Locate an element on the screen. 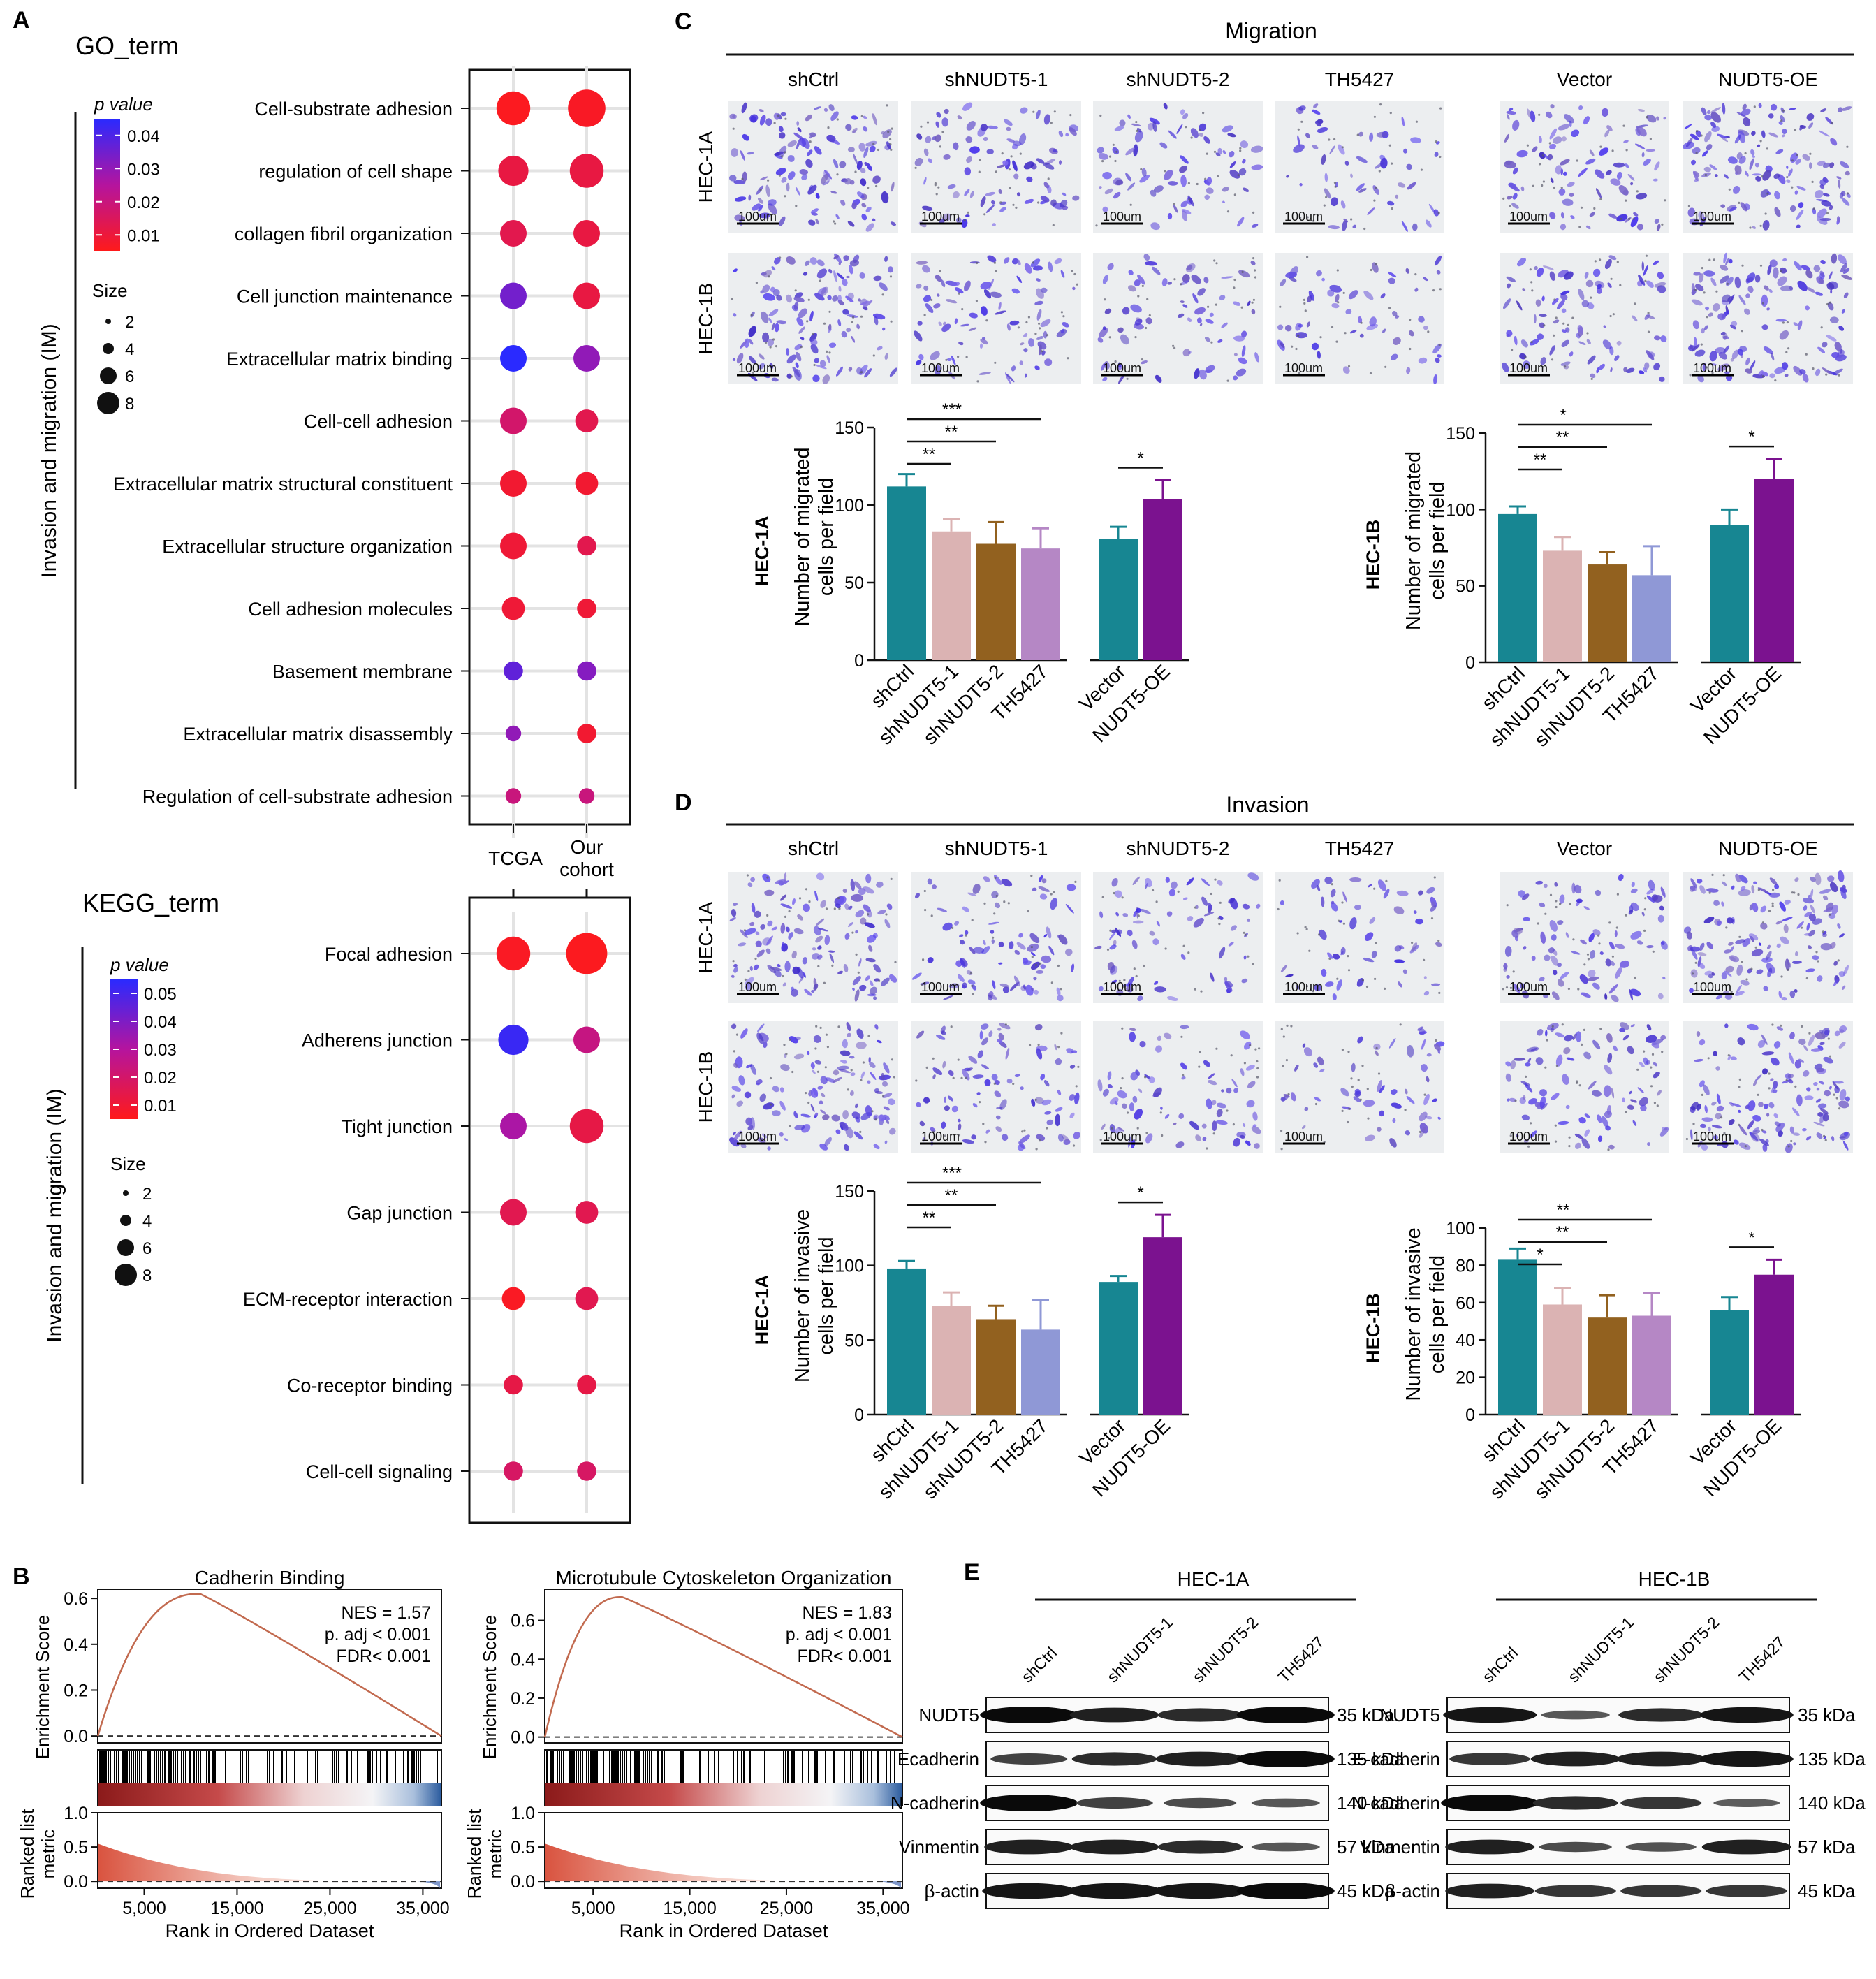  dot-tcga is located at coordinates (513, 733).